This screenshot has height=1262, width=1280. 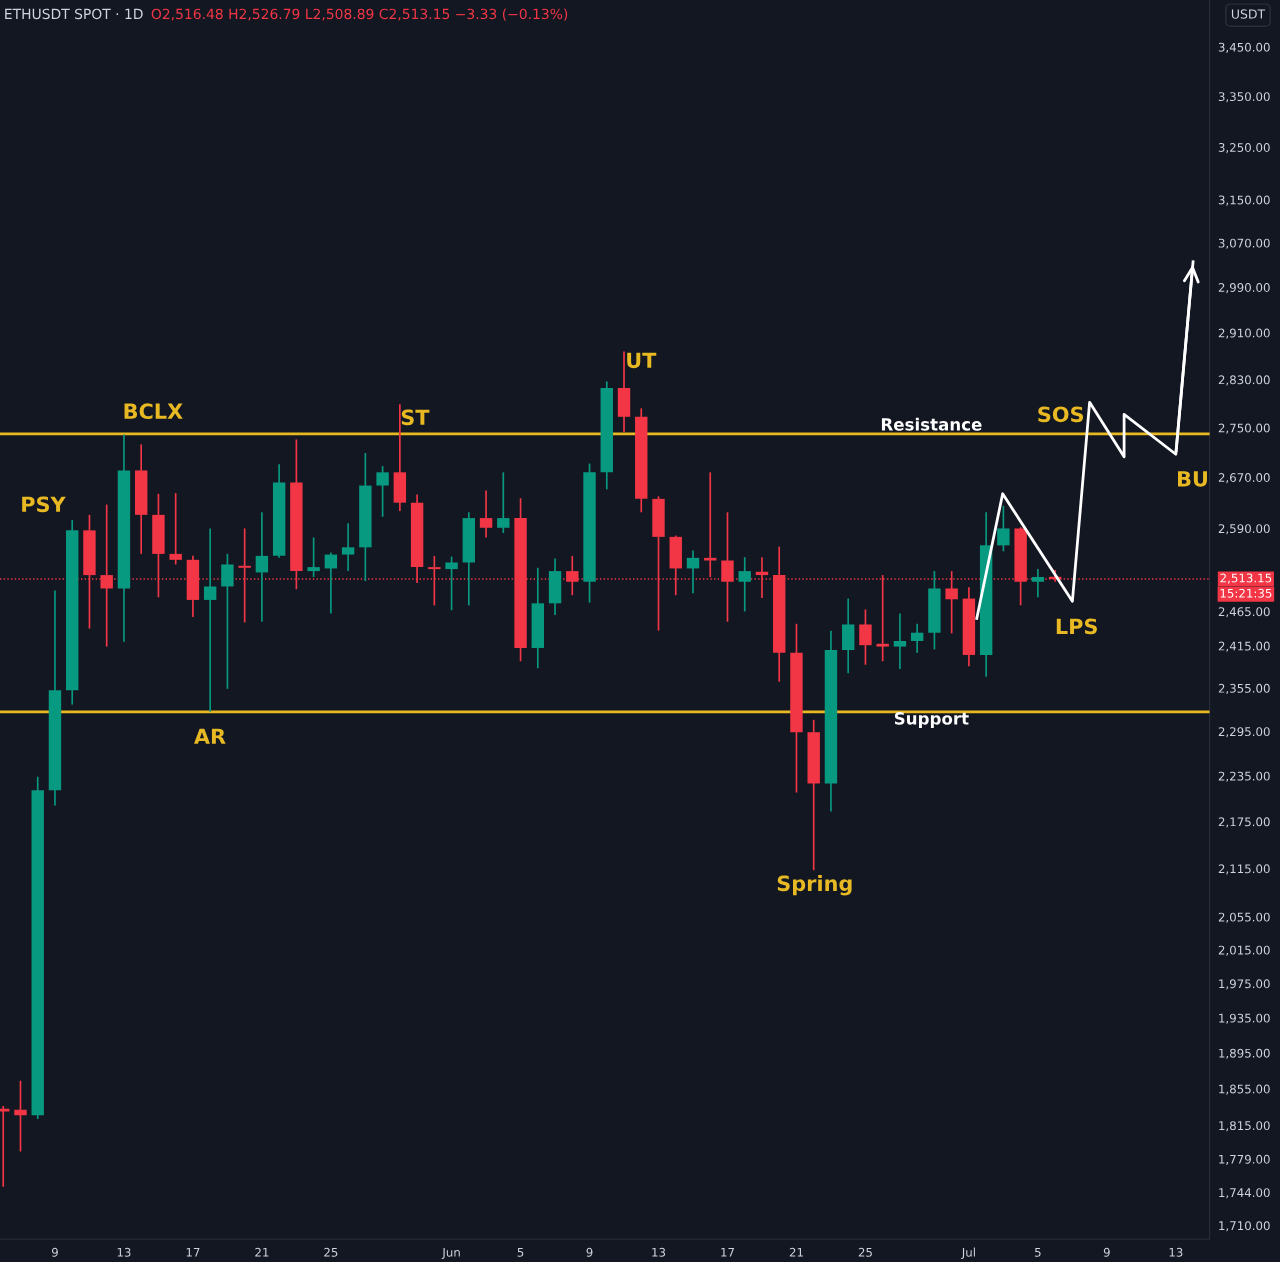 I want to click on y-tick-label: 2,670.00, so click(x=1244, y=478).